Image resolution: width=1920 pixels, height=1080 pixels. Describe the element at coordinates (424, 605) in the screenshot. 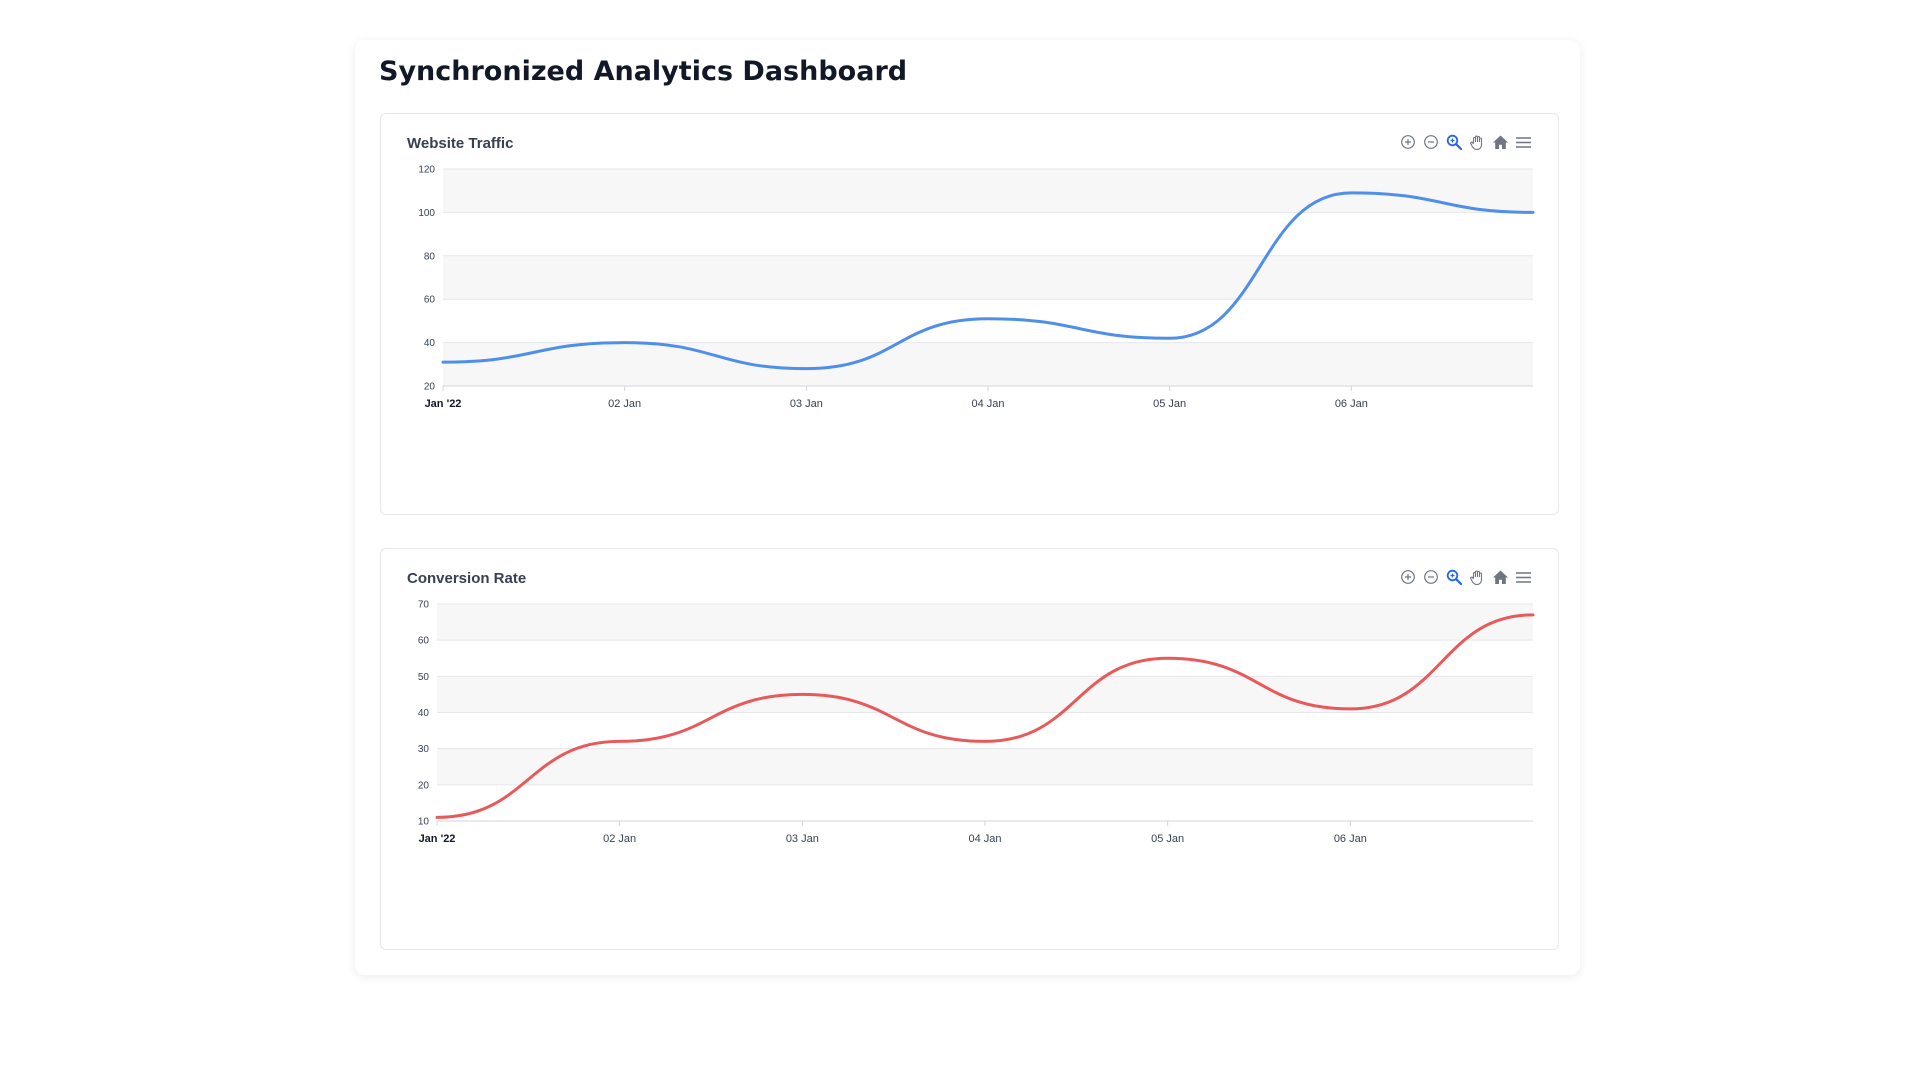

I see `y-tick-label: 70` at that location.